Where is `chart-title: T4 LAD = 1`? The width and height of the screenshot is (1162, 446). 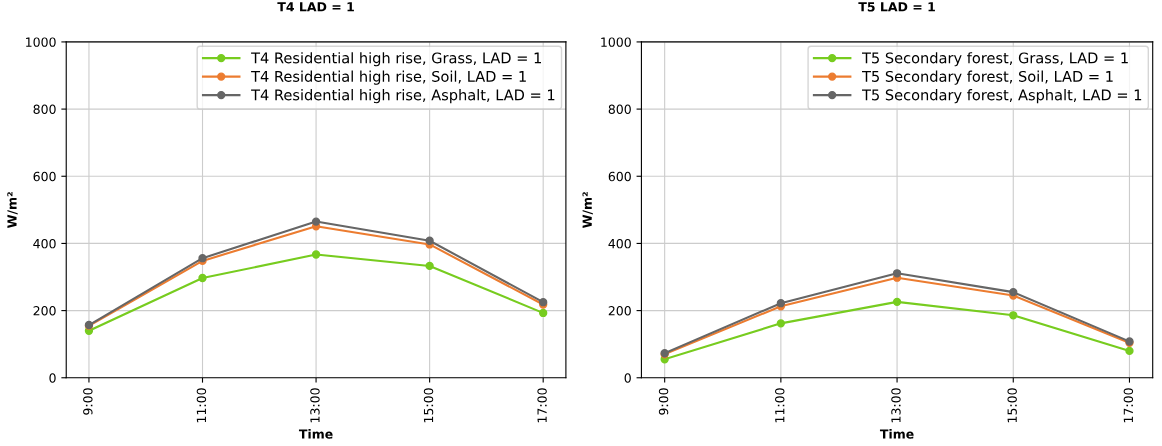 chart-title: T4 LAD = 1 is located at coordinates (315, 7).